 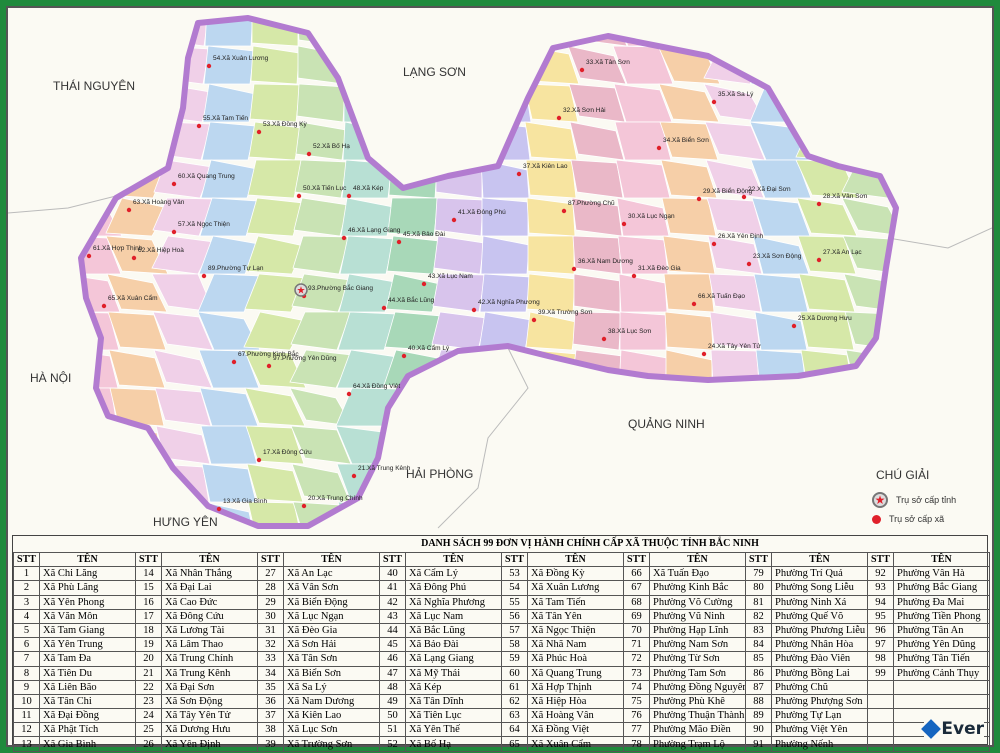 I want to click on stt-cell: 17, so click(x=148, y=616).